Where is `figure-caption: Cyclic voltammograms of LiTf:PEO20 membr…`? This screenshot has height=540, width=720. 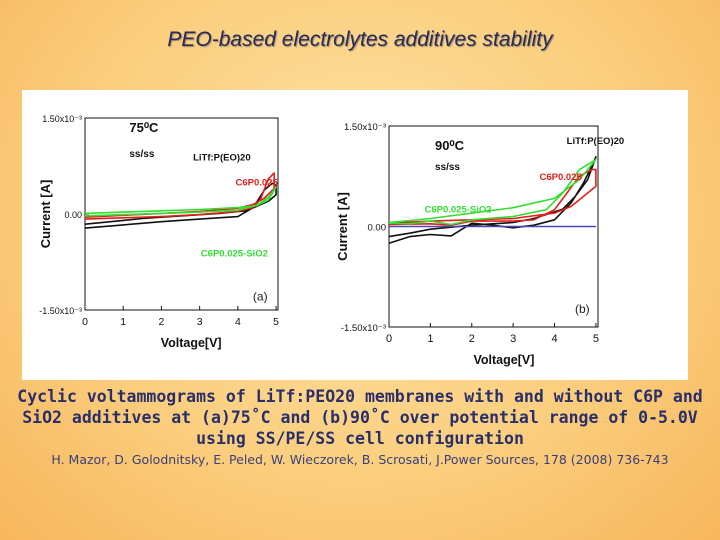 figure-caption: Cyclic voltammograms of LiTf:PEO20 membr… is located at coordinates (360, 417).